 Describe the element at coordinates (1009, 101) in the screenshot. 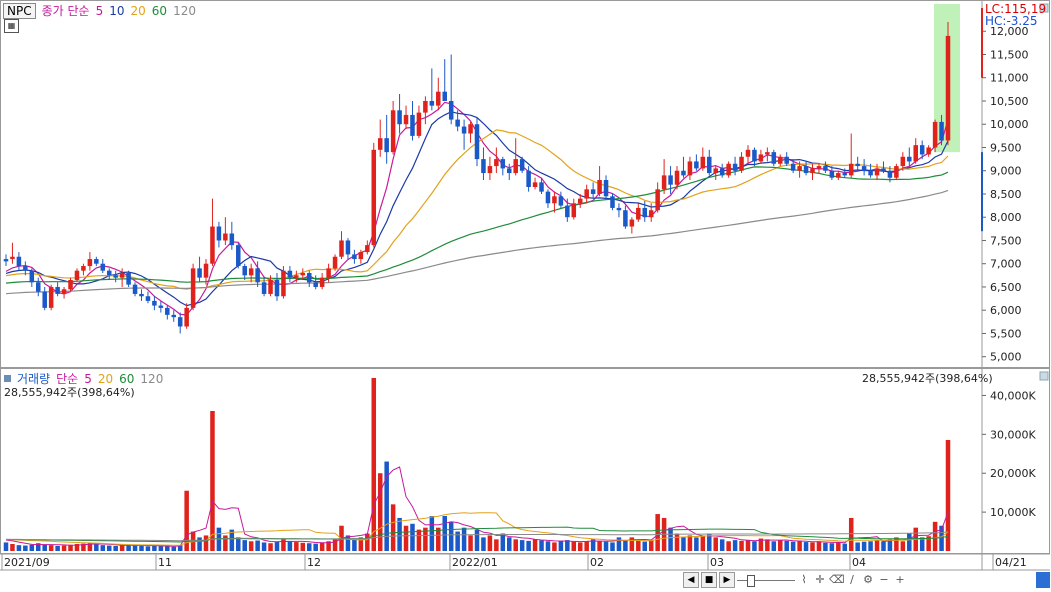

I see `price-tick-label: 10,500` at that location.